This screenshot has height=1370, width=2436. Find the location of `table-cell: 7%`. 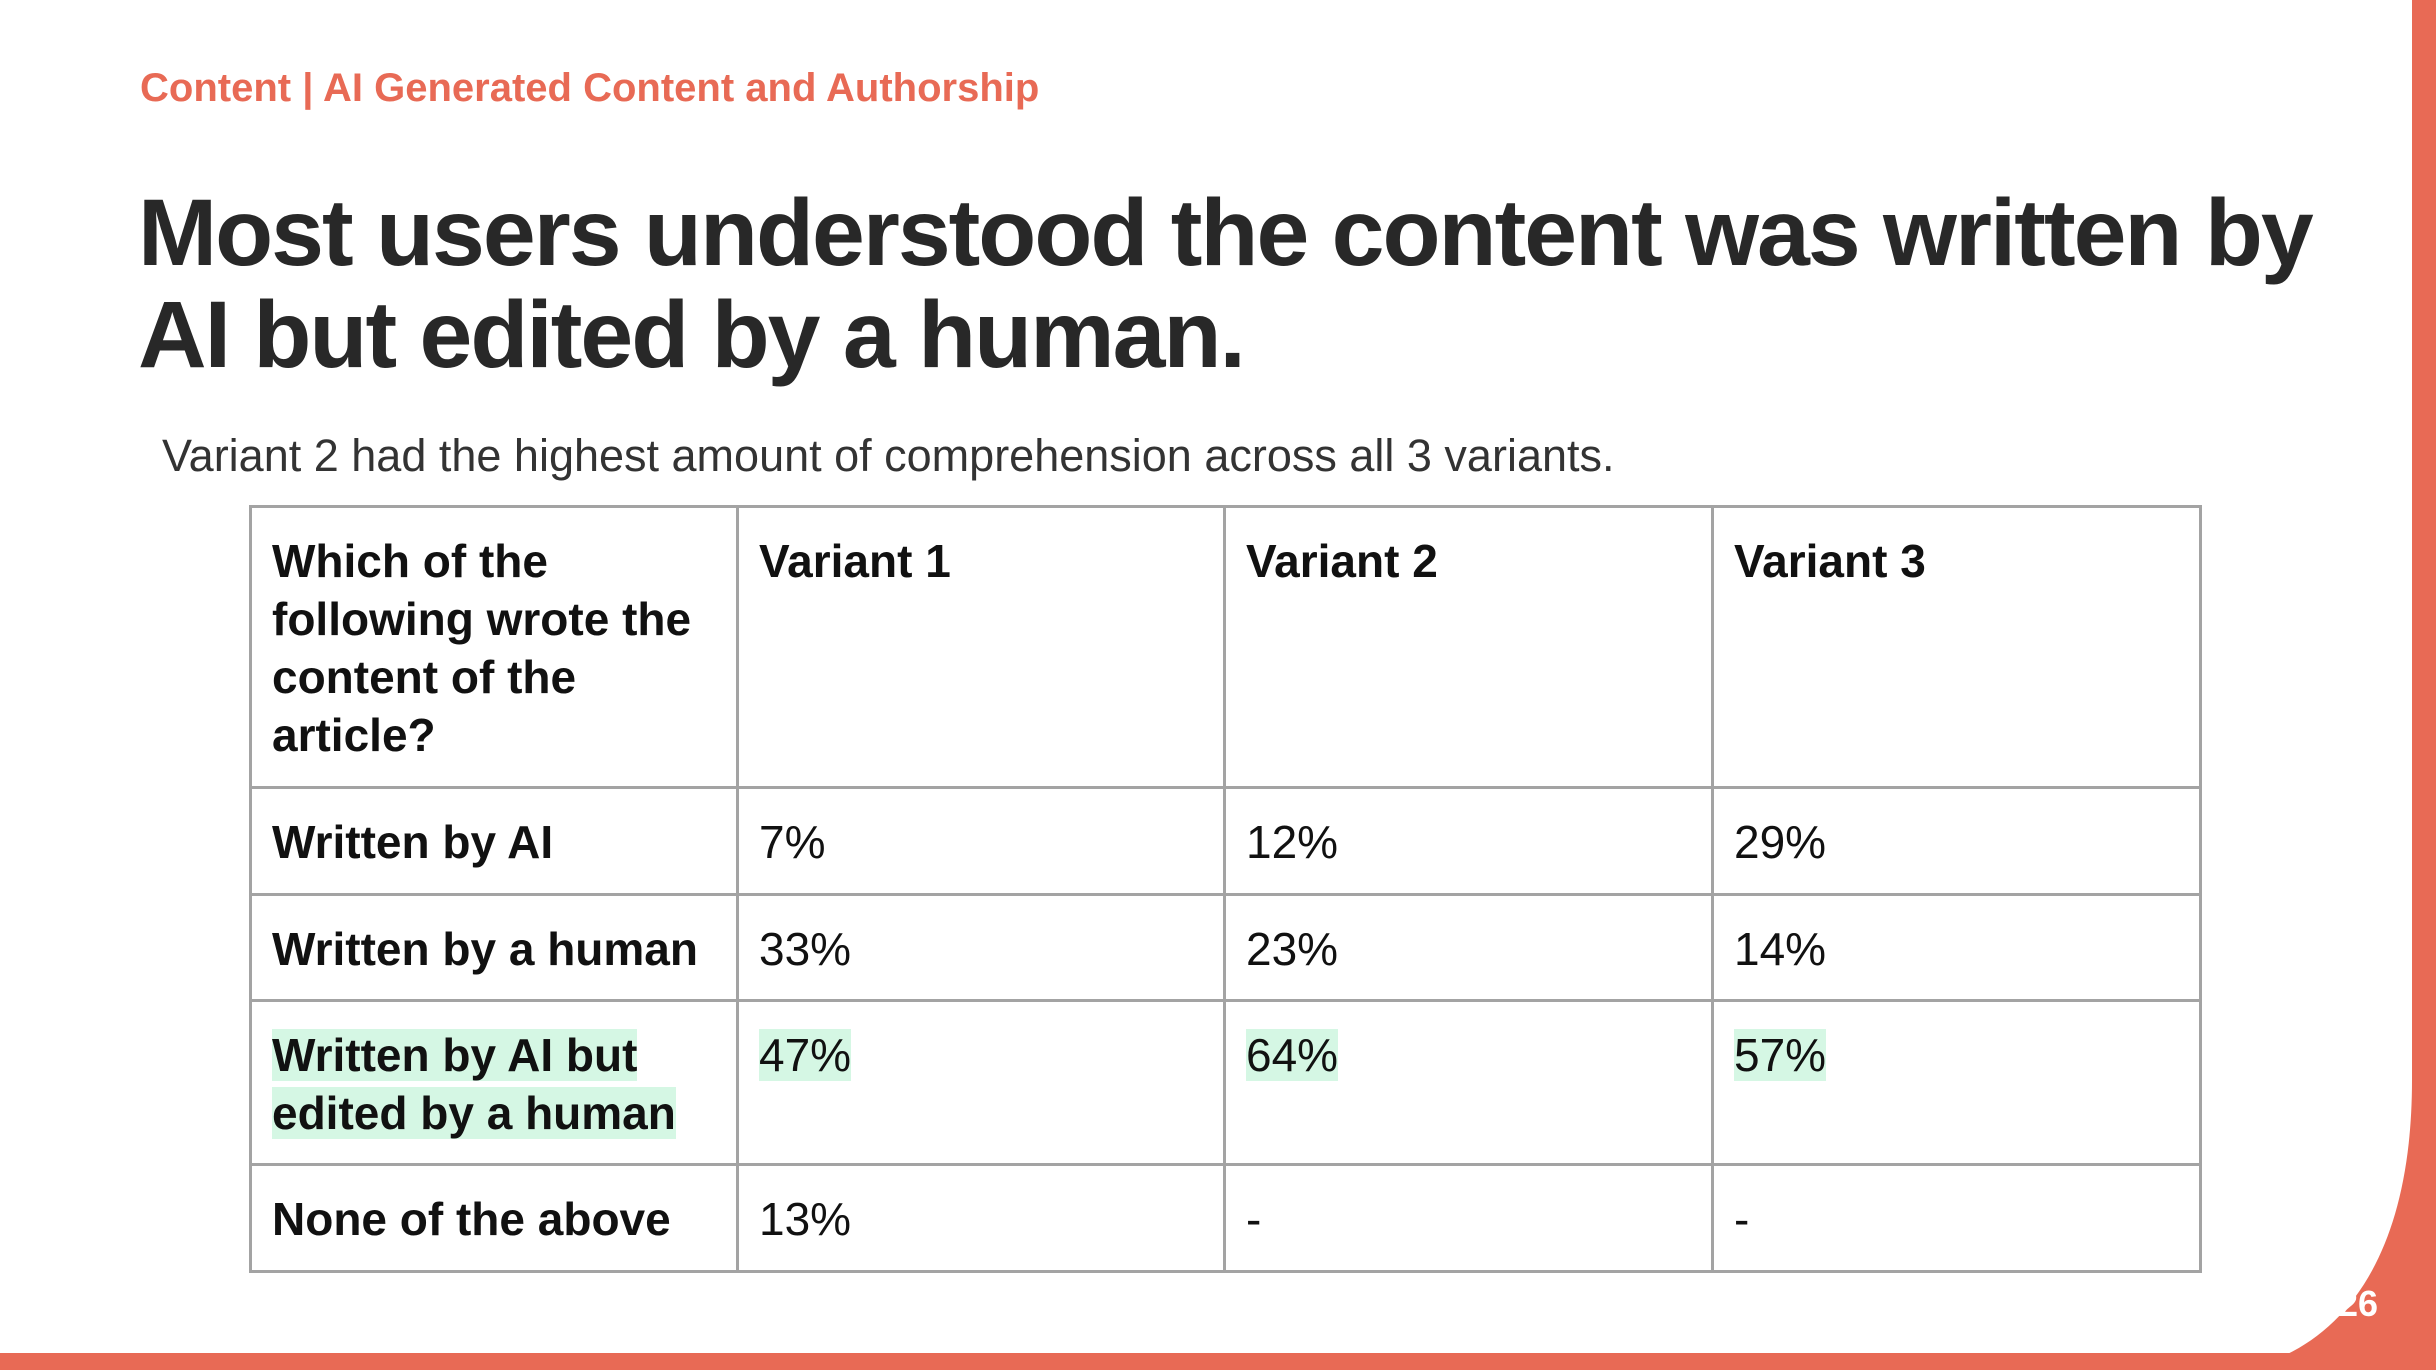

table-cell: 7% is located at coordinates (981, 841).